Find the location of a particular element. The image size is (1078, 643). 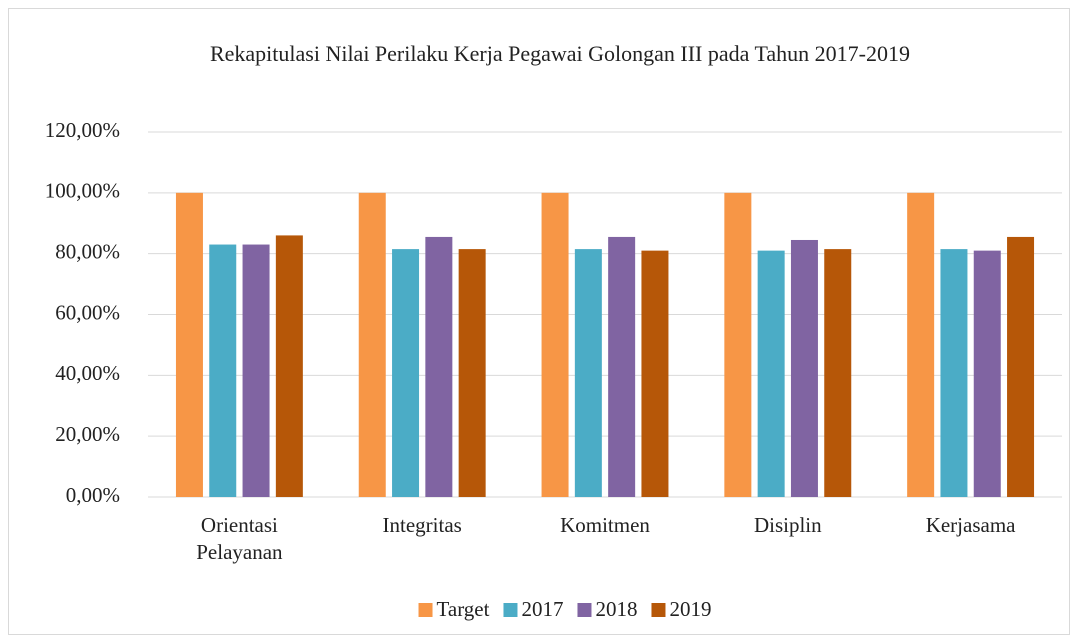

legend-label: 2019 is located at coordinates (690, 609).